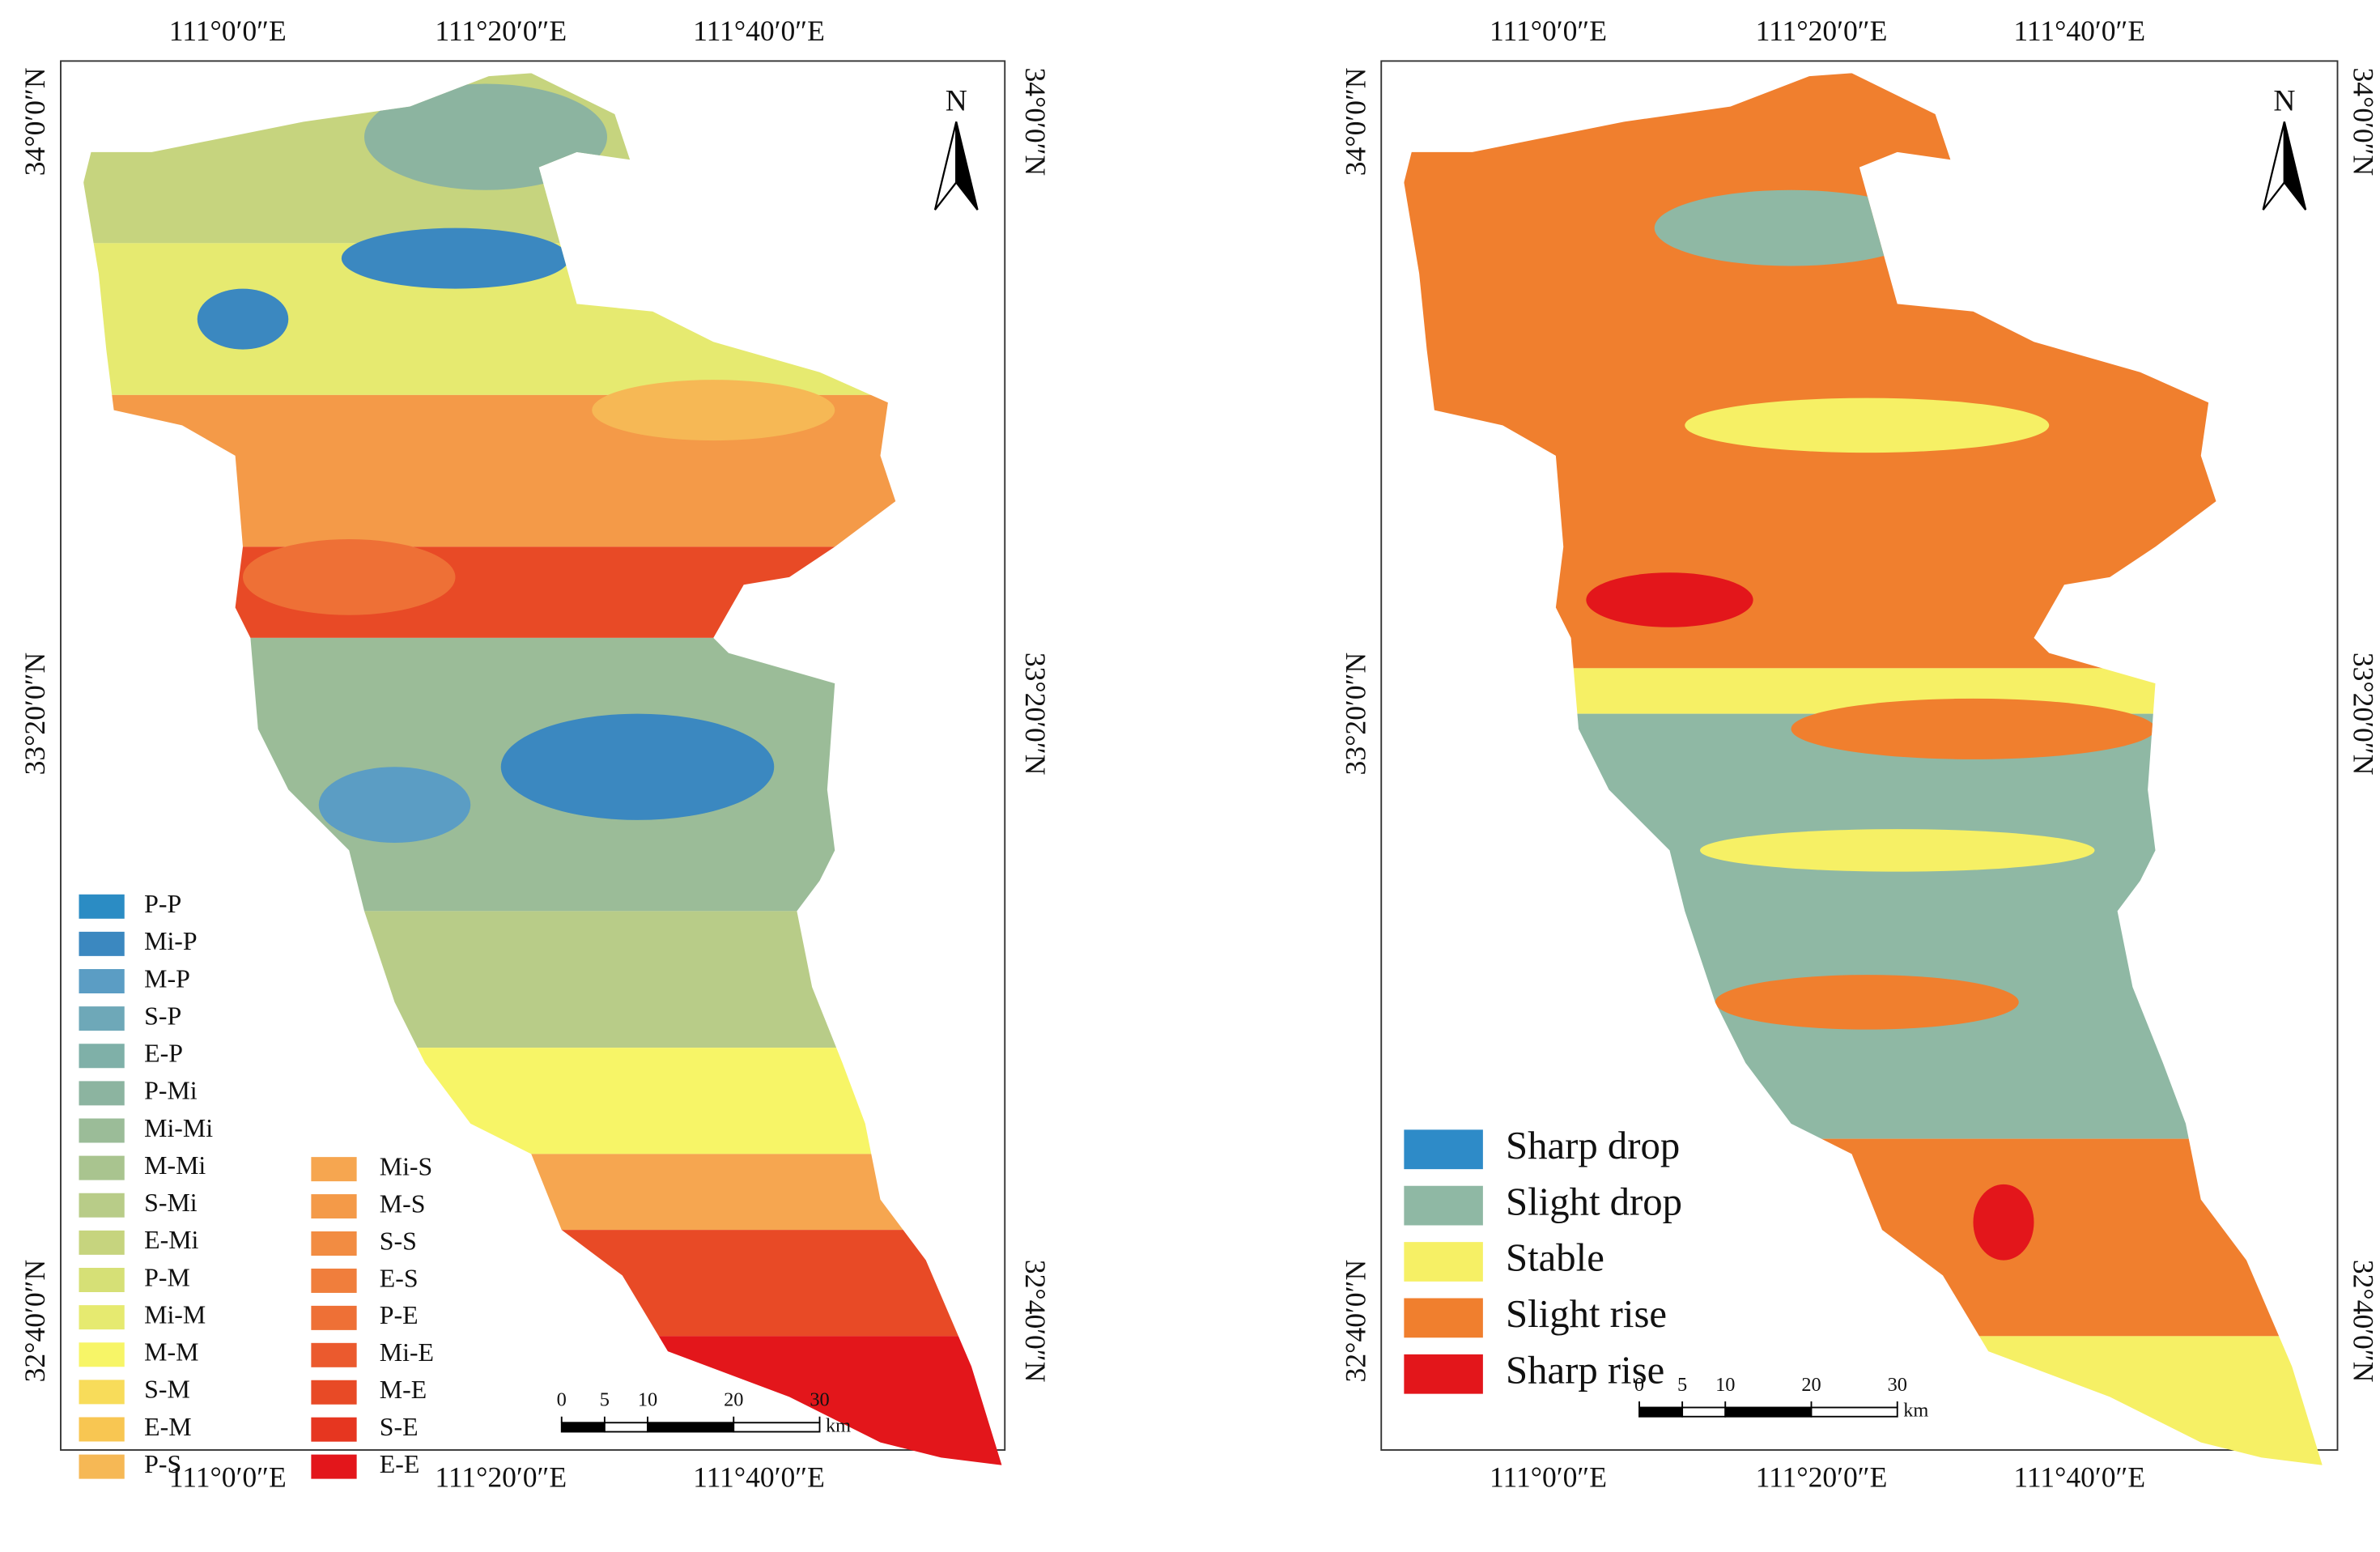 This screenshot has height=1552, width=2380. What do you see at coordinates (1594, 1201) in the screenshot?
I see `legend-label: Slight drop` at bounding box center [1594, 1201].